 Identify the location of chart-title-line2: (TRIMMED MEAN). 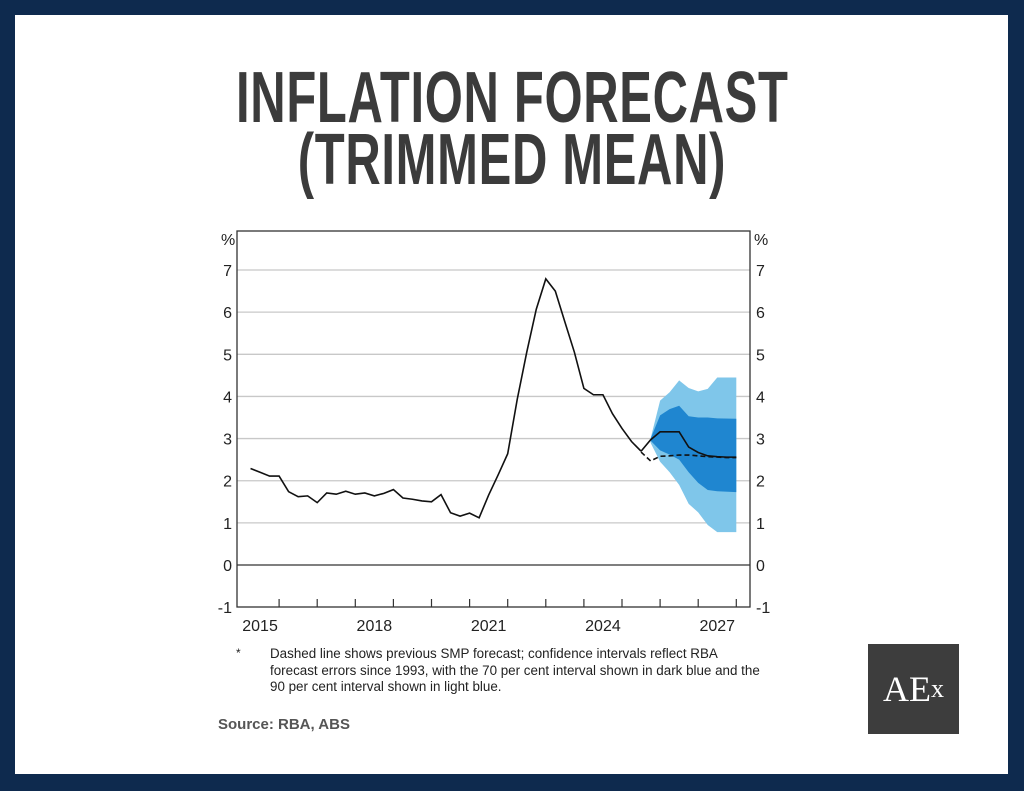
(512, 160).